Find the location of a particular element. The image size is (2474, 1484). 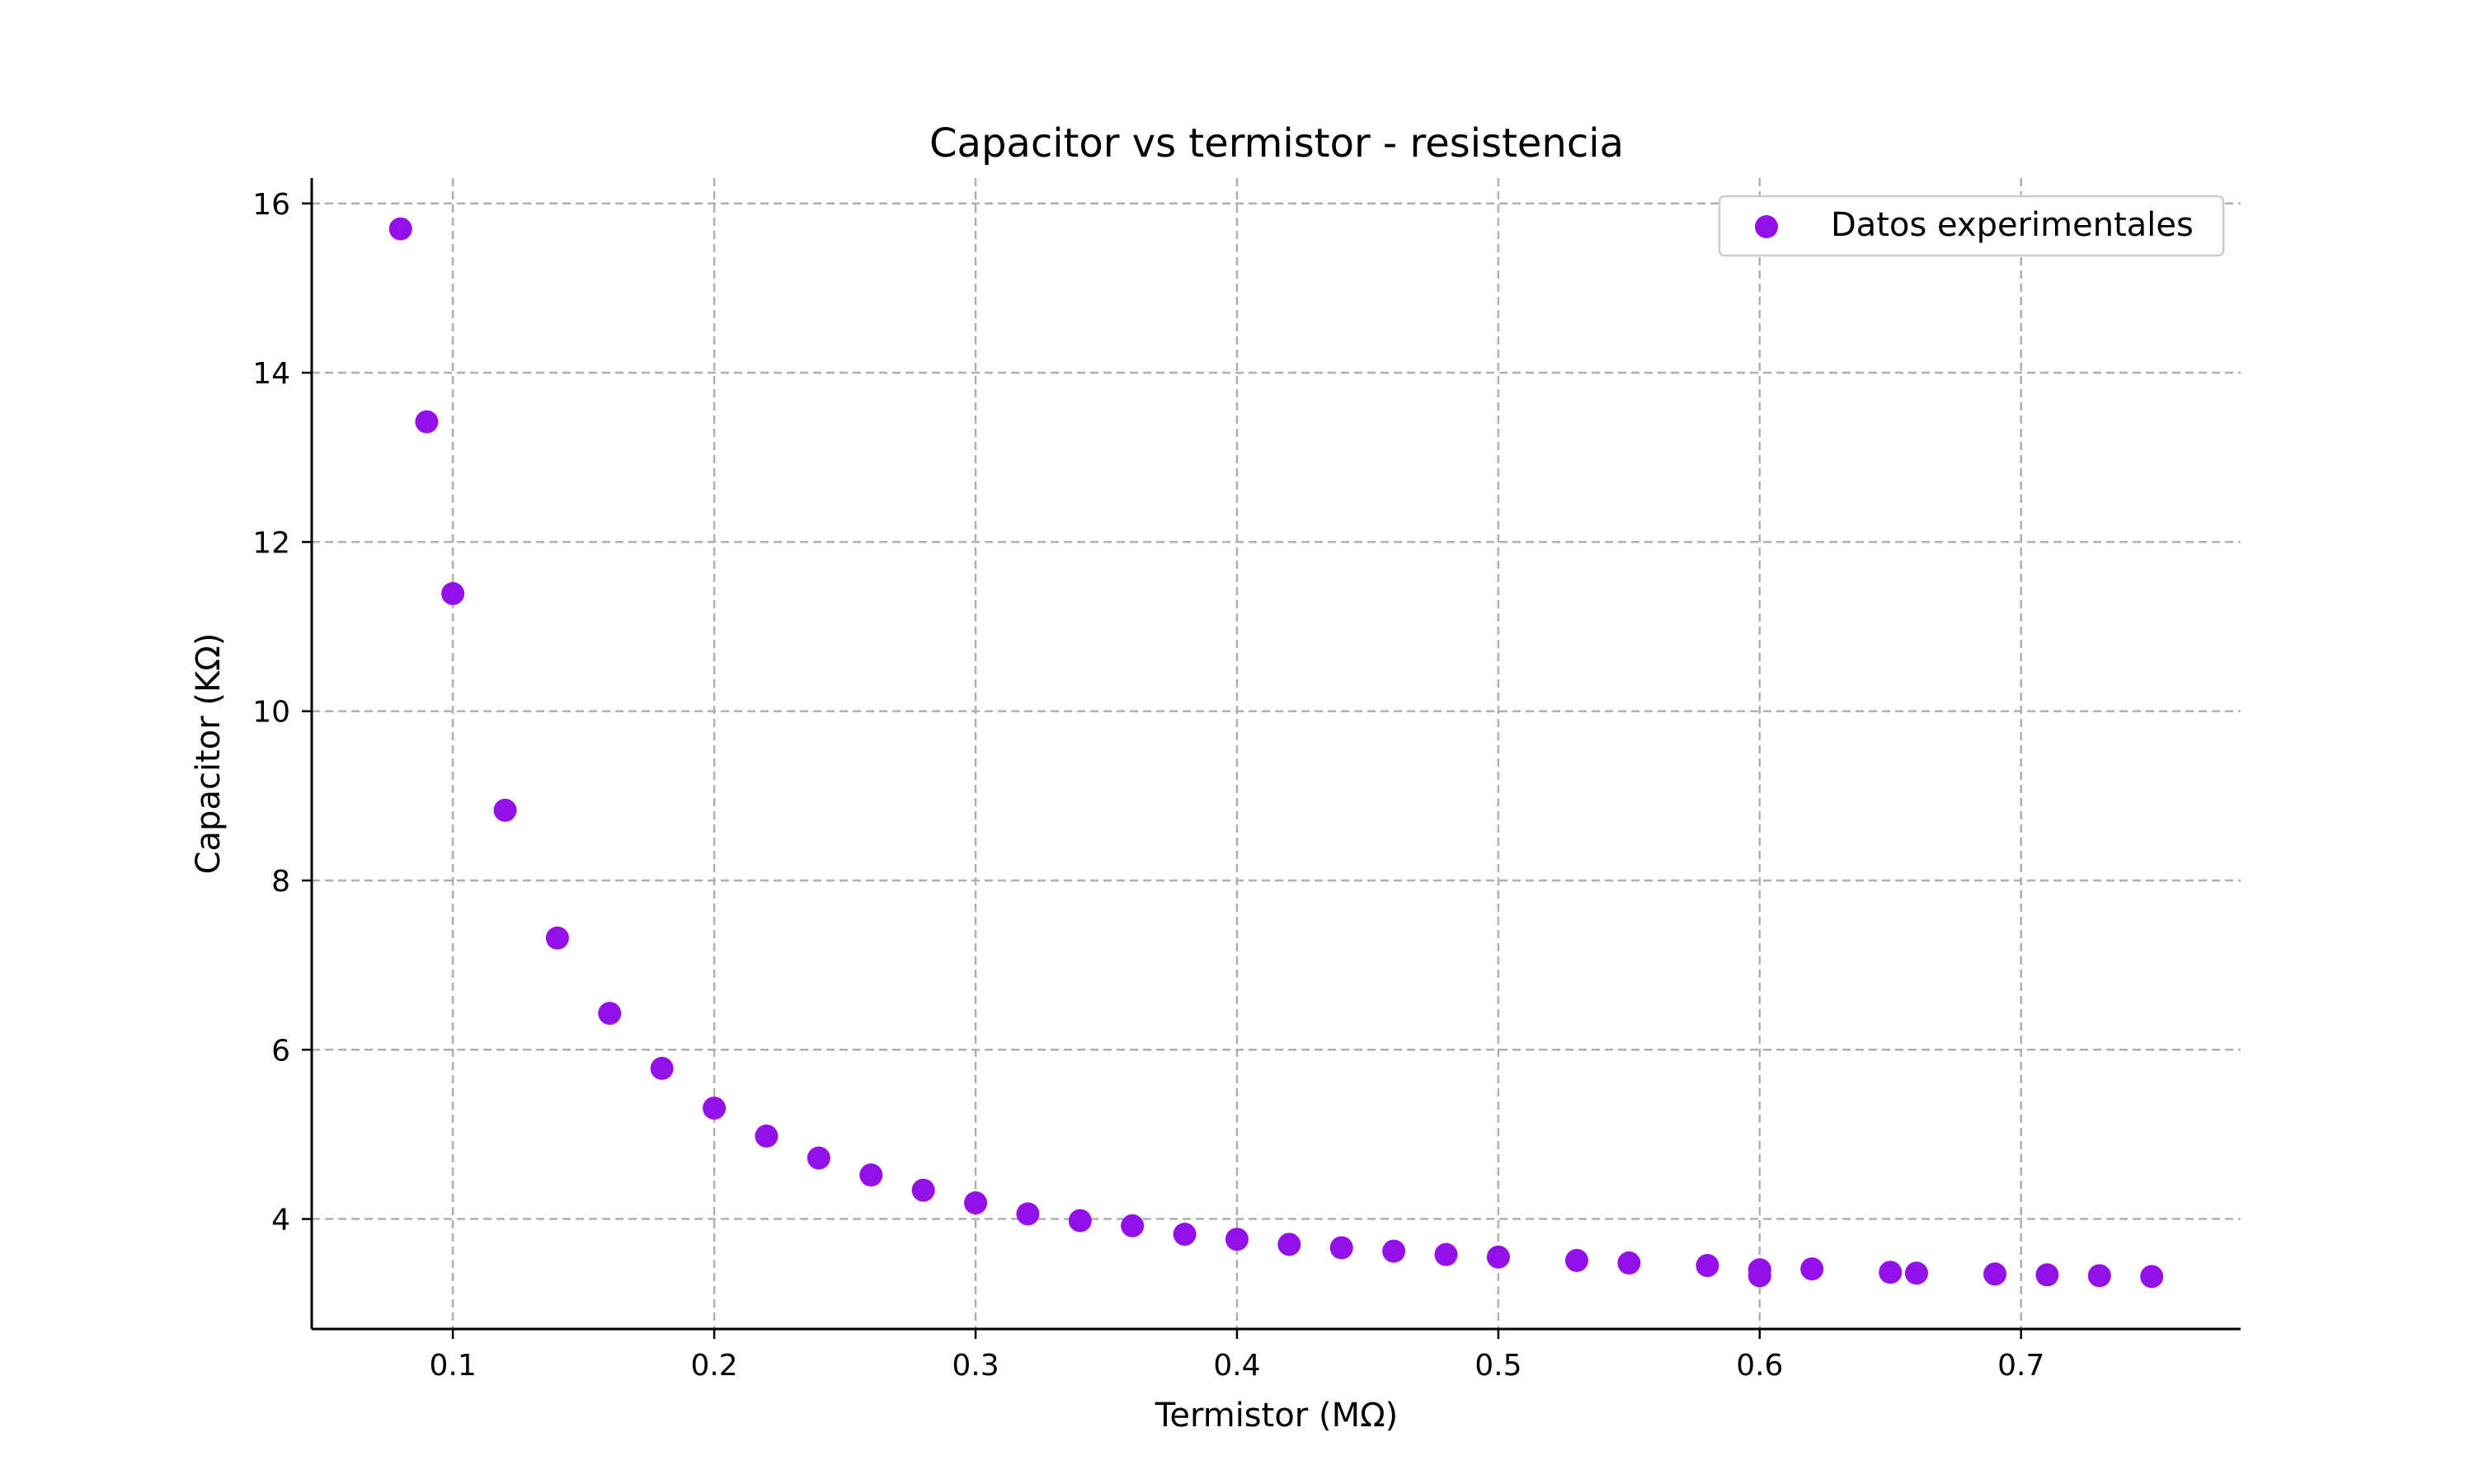

y-tick-label: 16 is located at coordinates (271, 205).